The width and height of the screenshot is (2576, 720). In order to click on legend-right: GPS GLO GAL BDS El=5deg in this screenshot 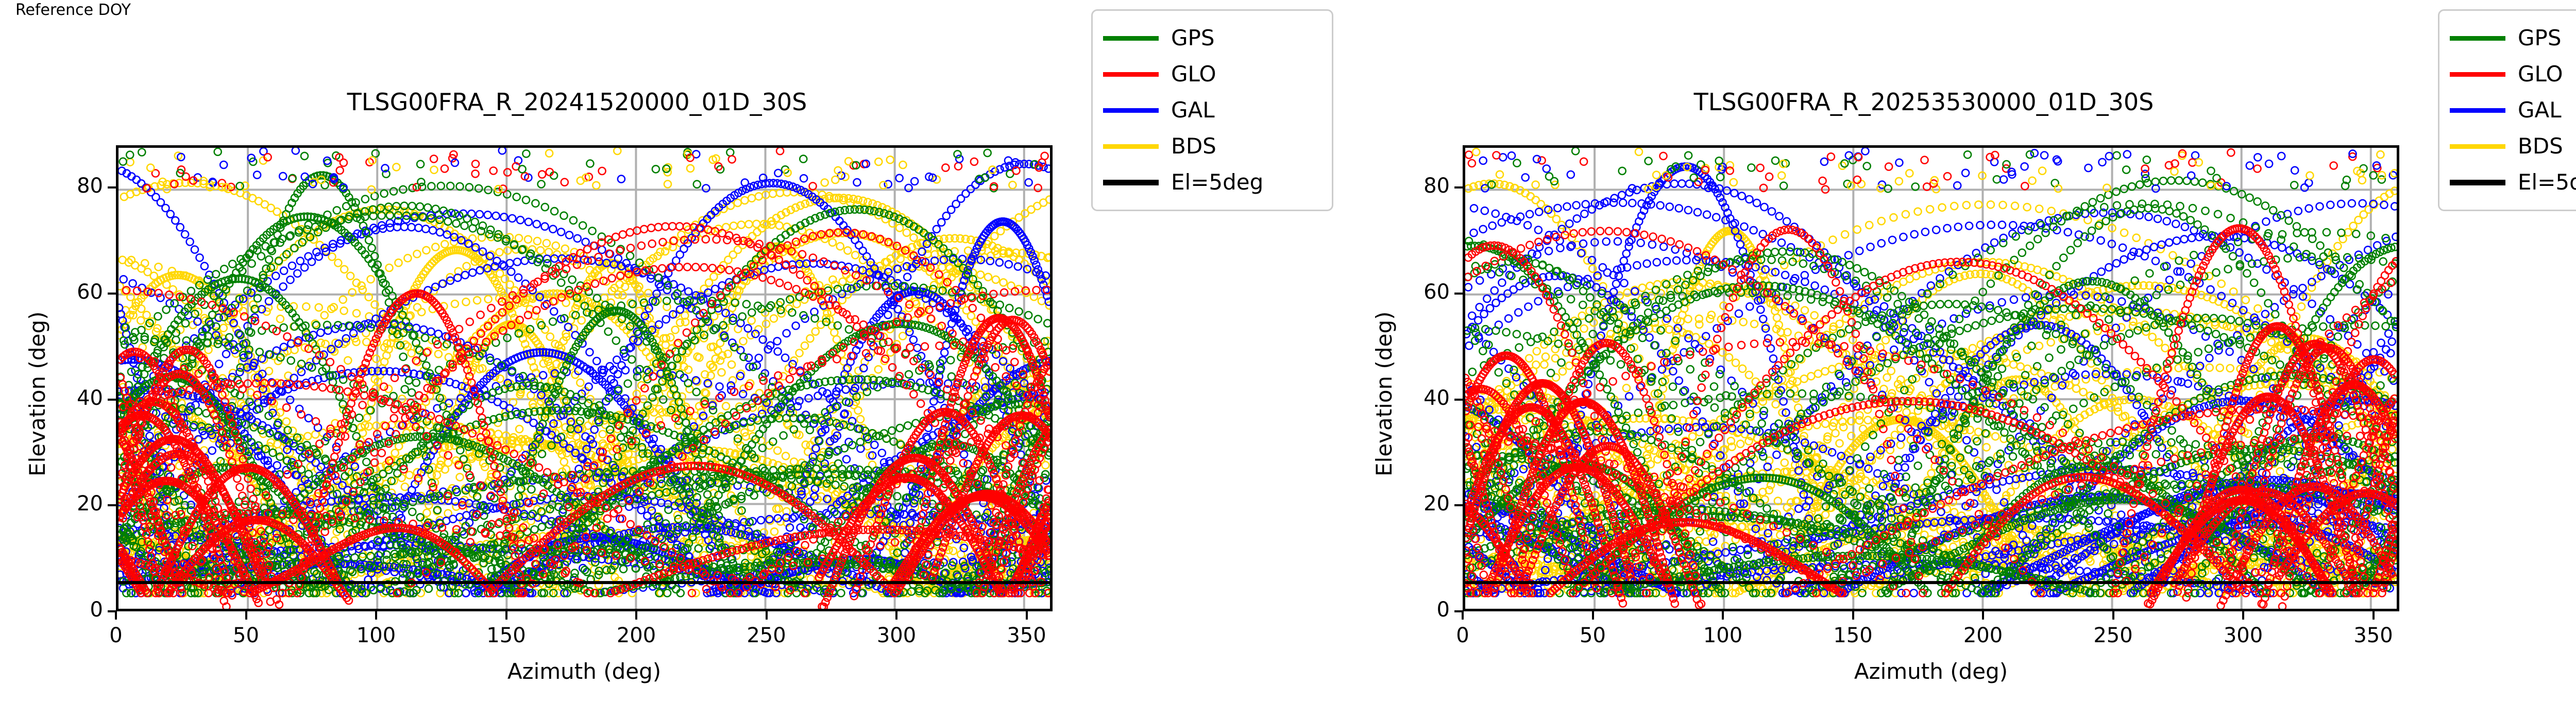, I will do `click(2507, 110)`.